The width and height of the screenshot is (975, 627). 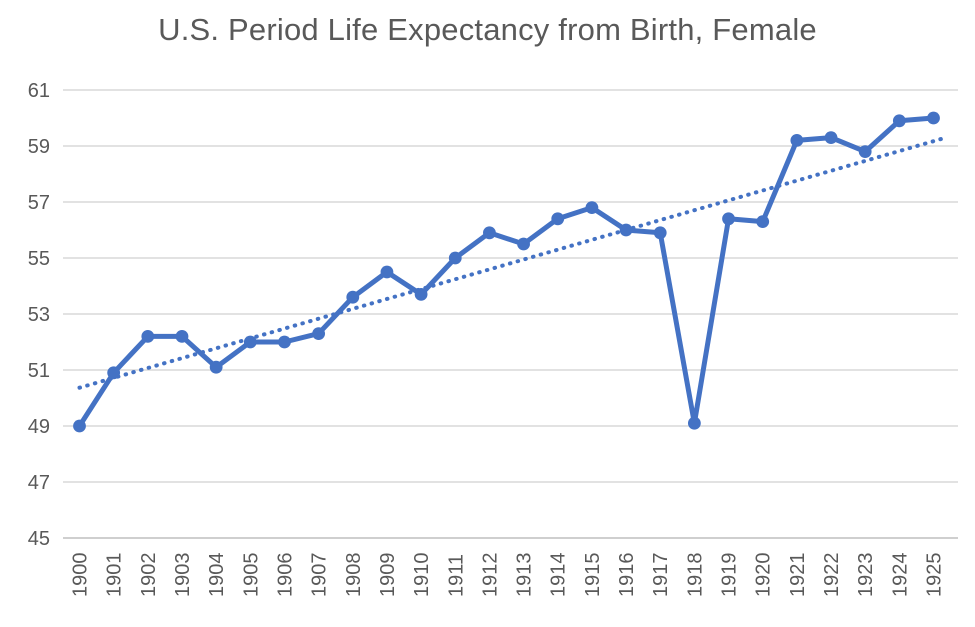 What do you see at coordinates (39, 315) in the screenshot?
I see `y-tick-label: 53` at bounding box center [39, 315].